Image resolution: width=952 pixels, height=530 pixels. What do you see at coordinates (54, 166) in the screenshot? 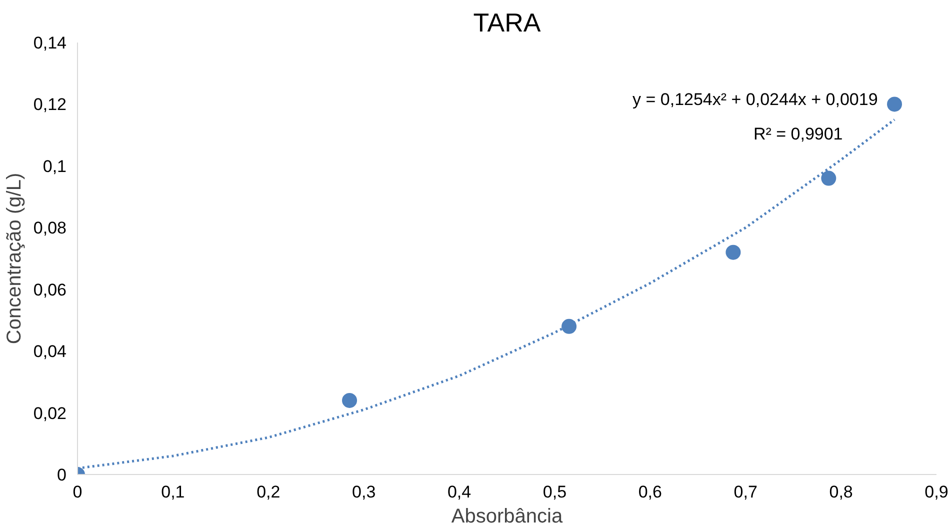
I see `y-tick-label: 0,1` at bounding box center [54, 166].